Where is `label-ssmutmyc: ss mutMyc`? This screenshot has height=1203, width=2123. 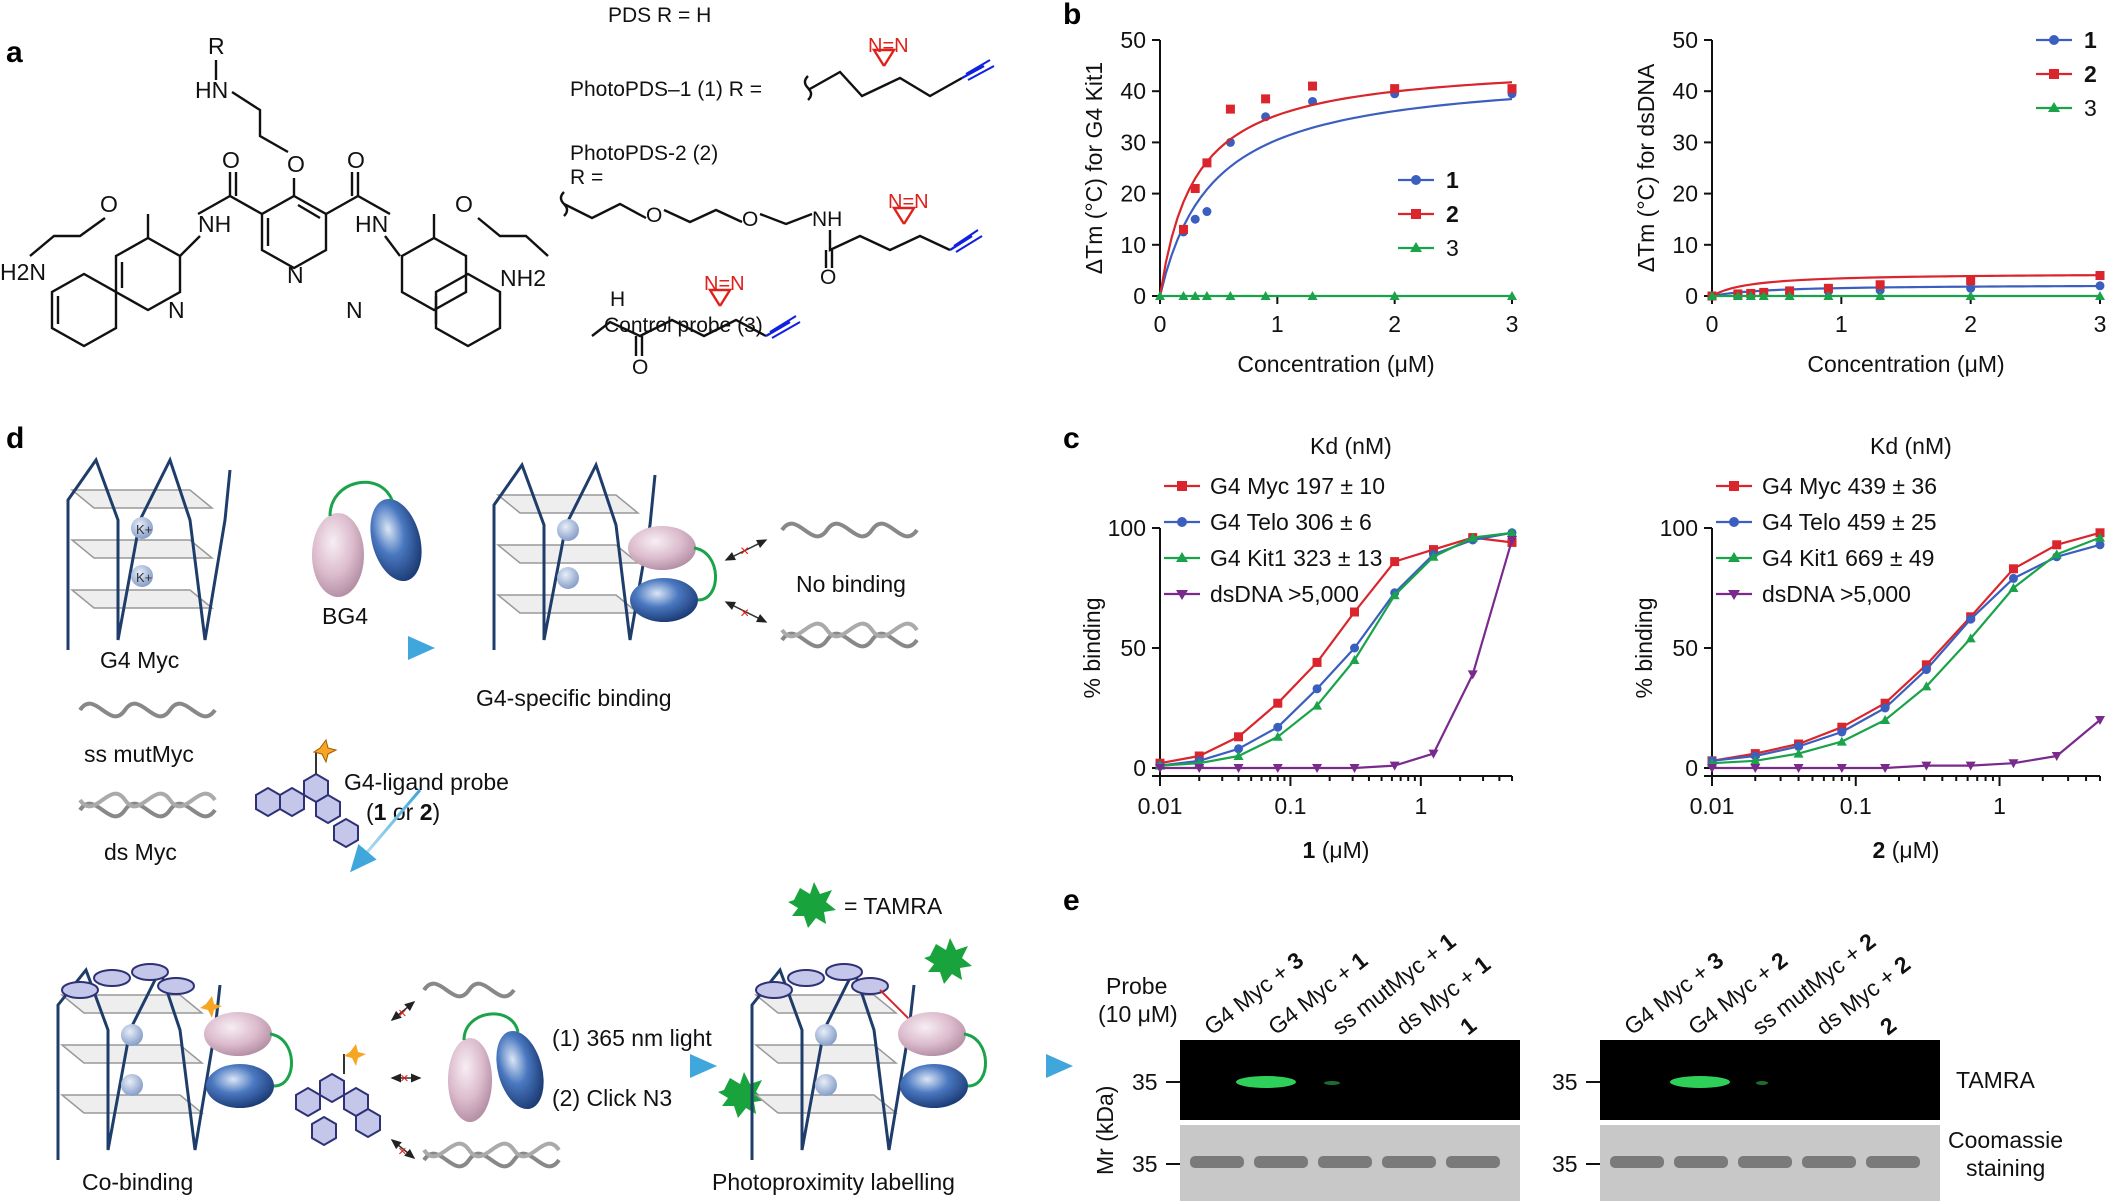 label-ssmutmyc: ss mutMyc is located at coordinates (139, 754).